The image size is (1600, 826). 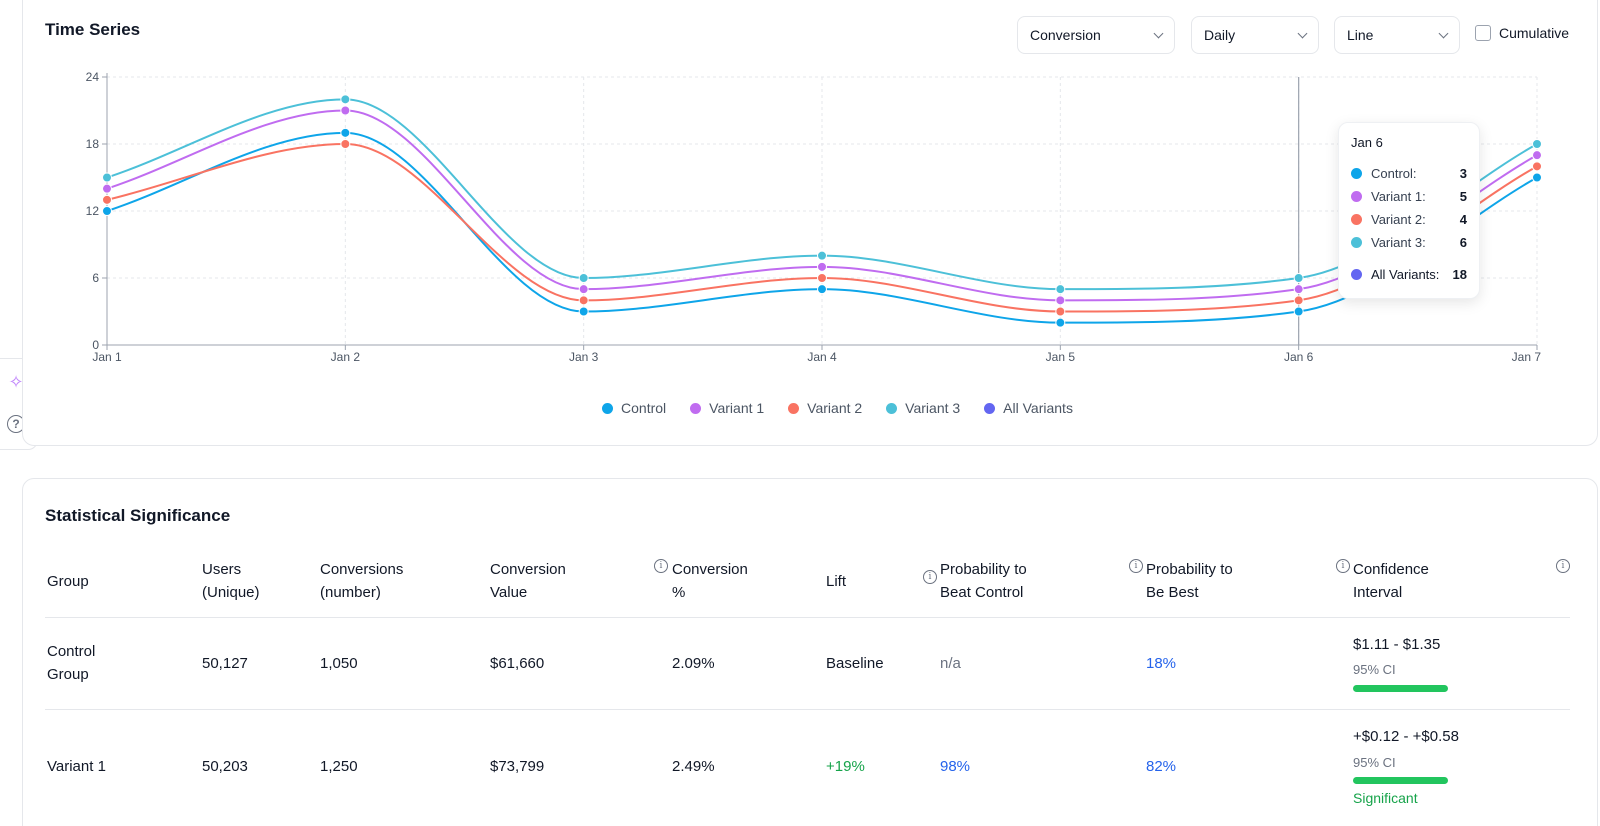 I want to click on header-prob-best: Probability to Be Best, so click(x=1189, y=581).